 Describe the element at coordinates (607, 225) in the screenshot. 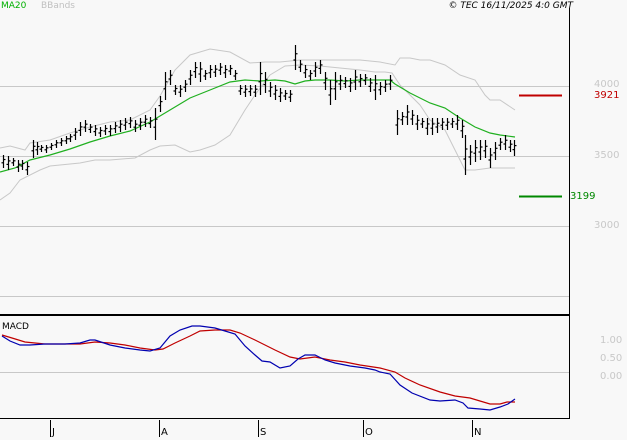

I see `y-tick-3000: 3000` at that location.